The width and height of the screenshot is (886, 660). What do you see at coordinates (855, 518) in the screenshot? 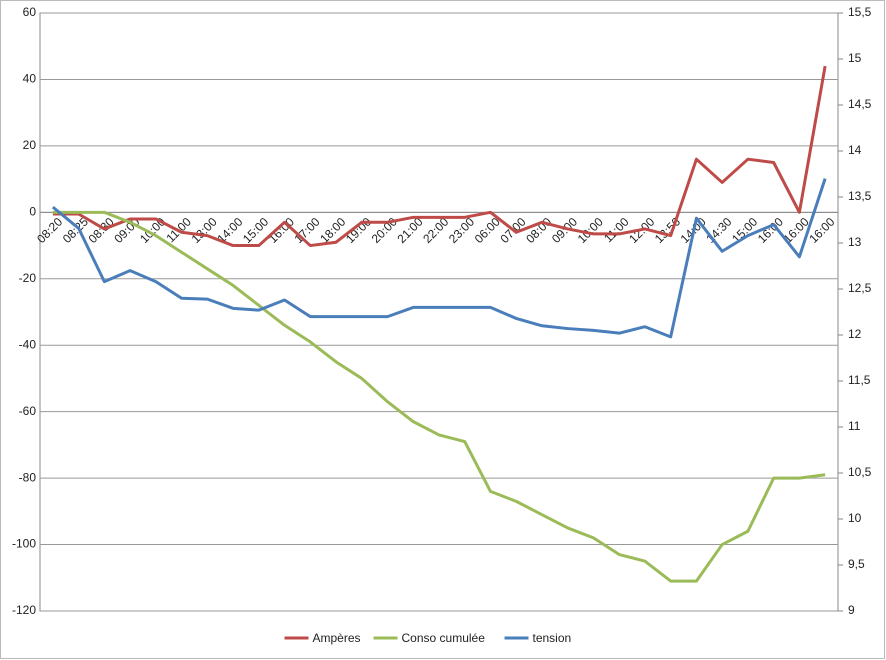
I see `y2-tick-label: 10` at bounding box center [855, 518].